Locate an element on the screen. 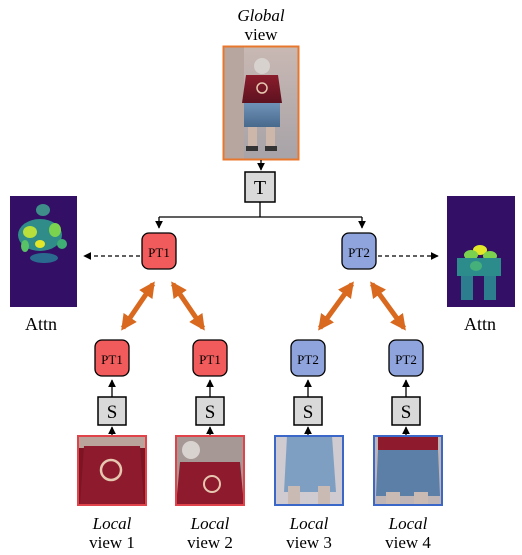 The width and height of the screenshot is (522, 555). student-pt1-token-1: PT1 is located at coordinates (112, 358).